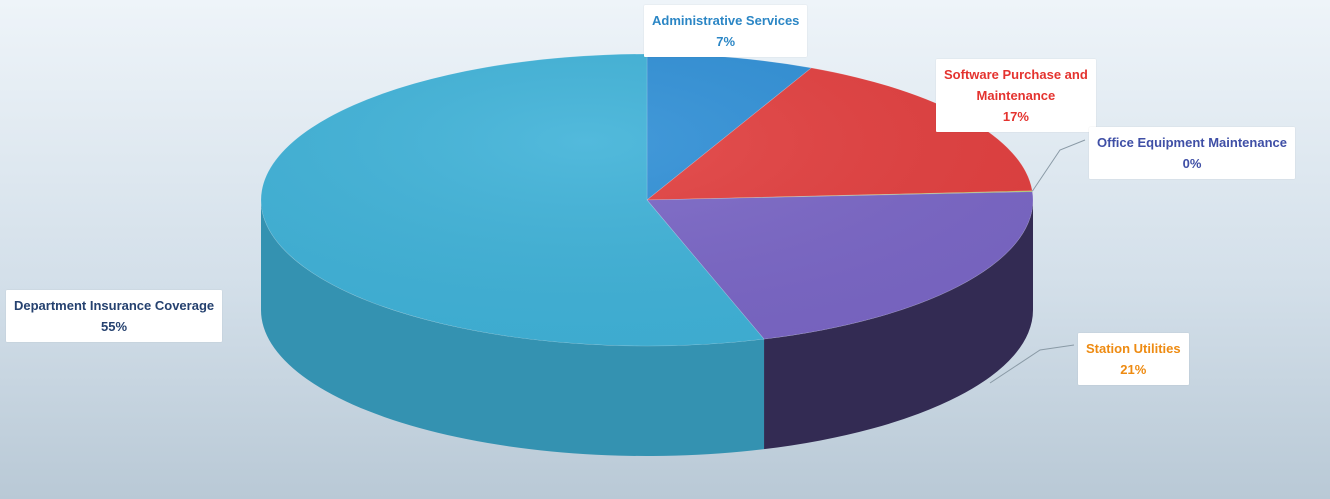 Image resolution: width=1330 pixels, height=499 pixels. Describe the element at coordinates (1037, 261) in the screenshot. I see `leader-lines` at that location.